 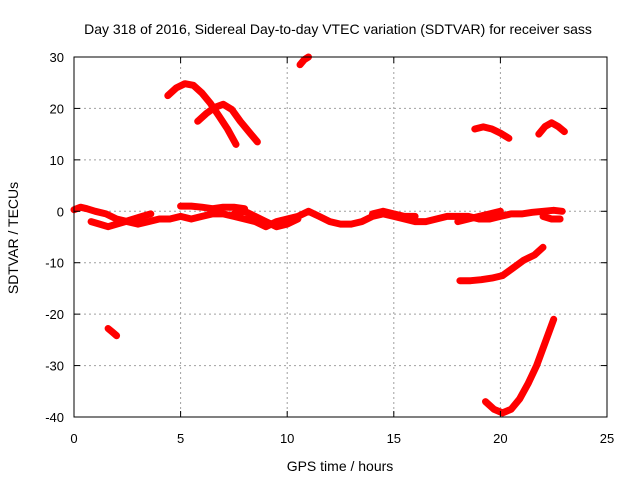 I want to click on x-axis-label: GPS time / hours, so click(x=340, y=466).